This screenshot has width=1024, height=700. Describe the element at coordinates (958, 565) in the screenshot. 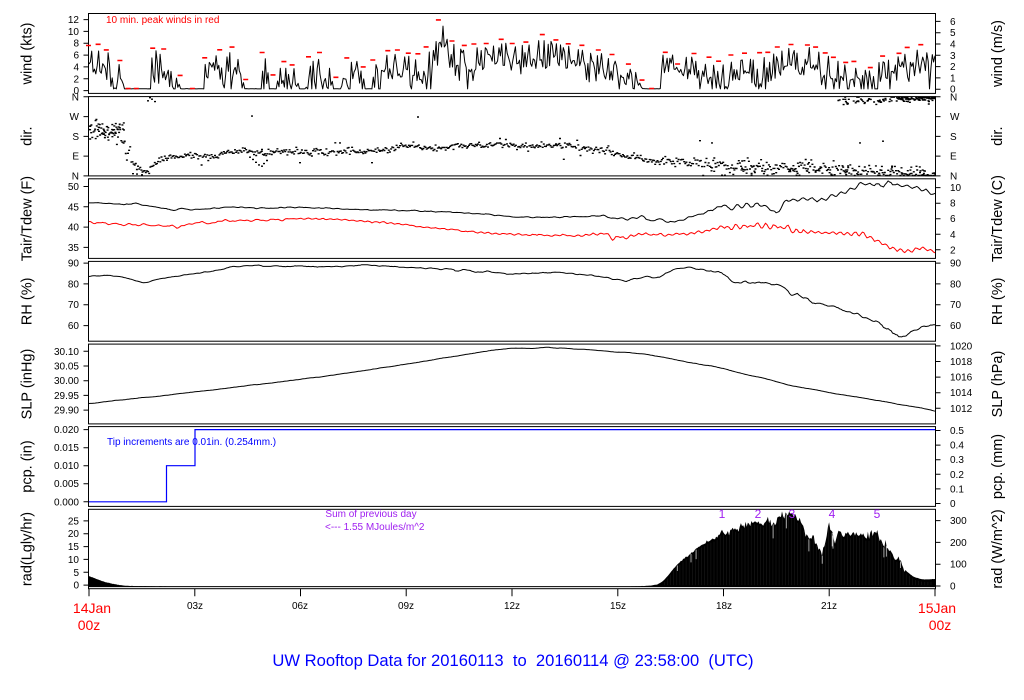

I see `svg-text: 100` at that location.